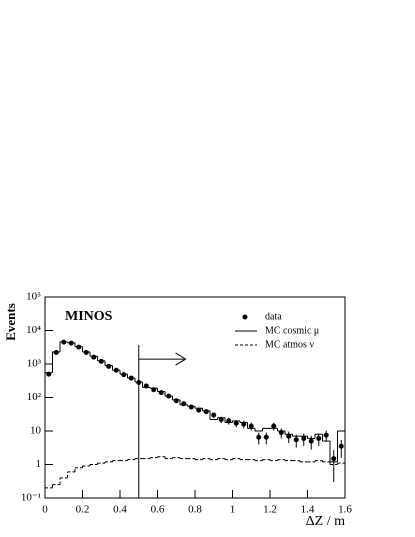  Describe the element at coordinates (120, 510) in the screenshot. I see `x-tick-label: 0.4` at that location.